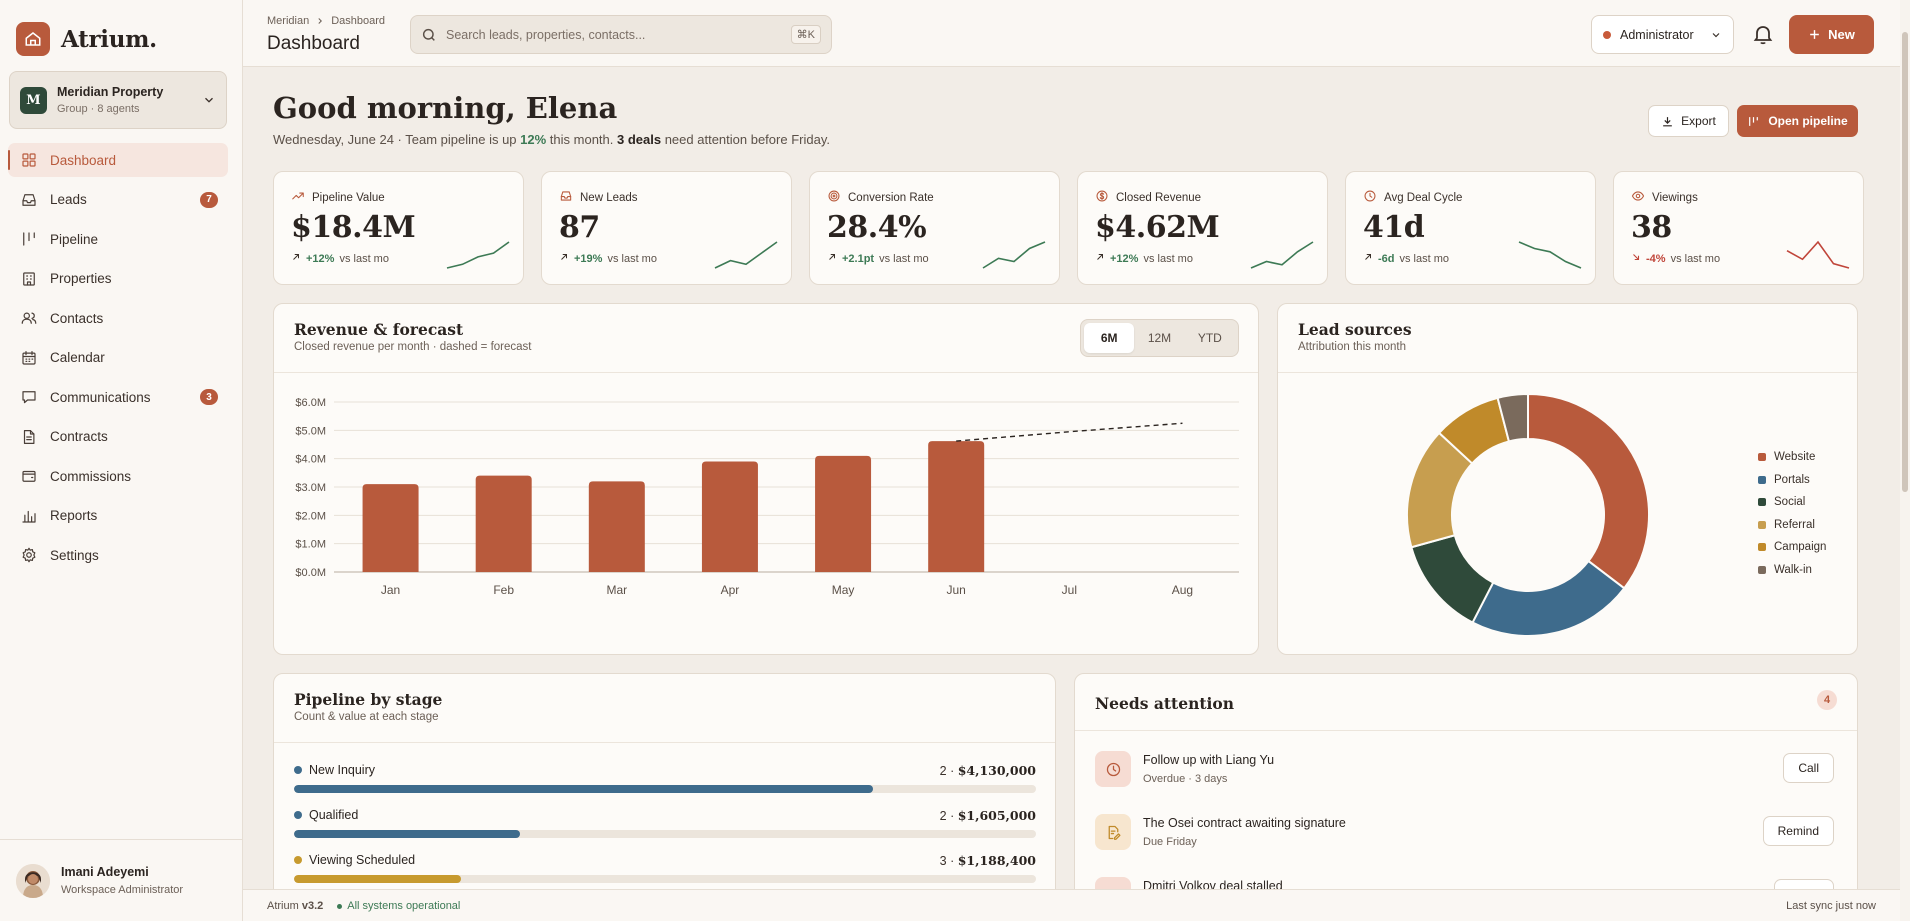  What do you see at coordinates (122, 890) in the screenshot?
I see `user-role: Workspace Administrator` at bounding box center [122, 890].